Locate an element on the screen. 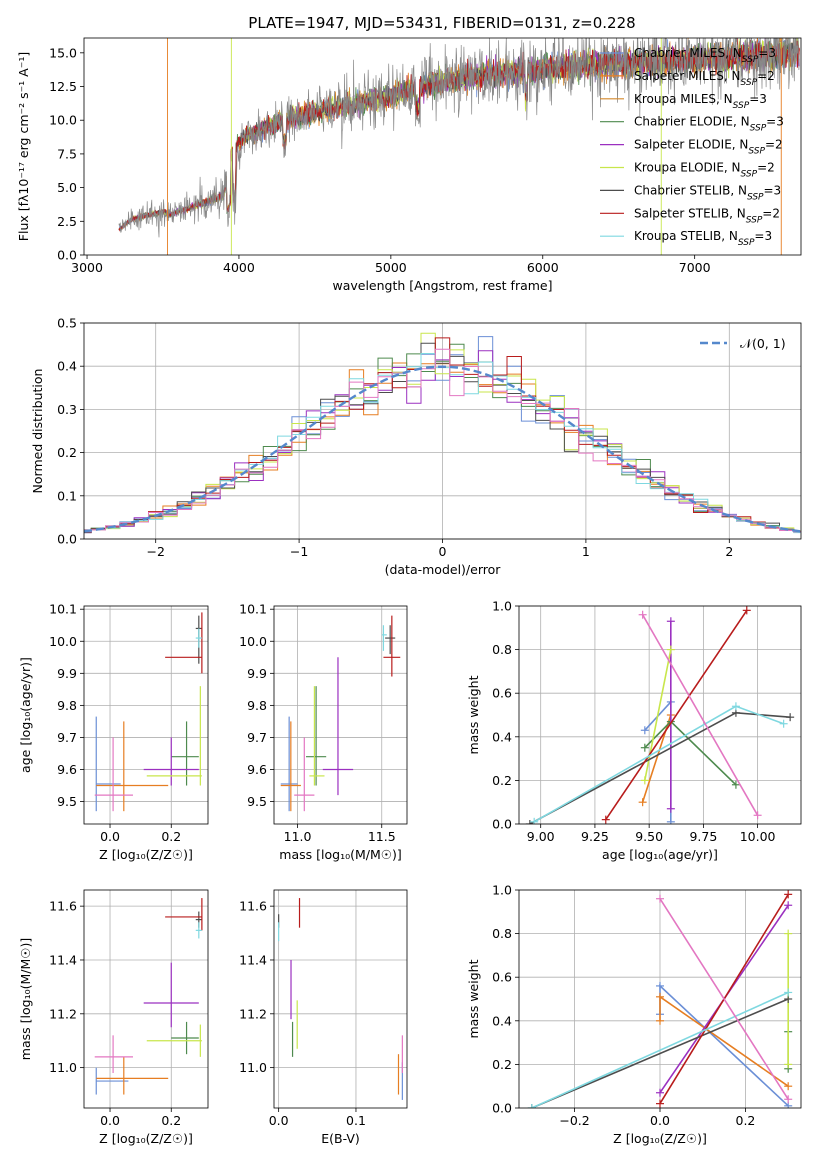  y-tick-label: 11.0 is located at coordinates (63, 1067).